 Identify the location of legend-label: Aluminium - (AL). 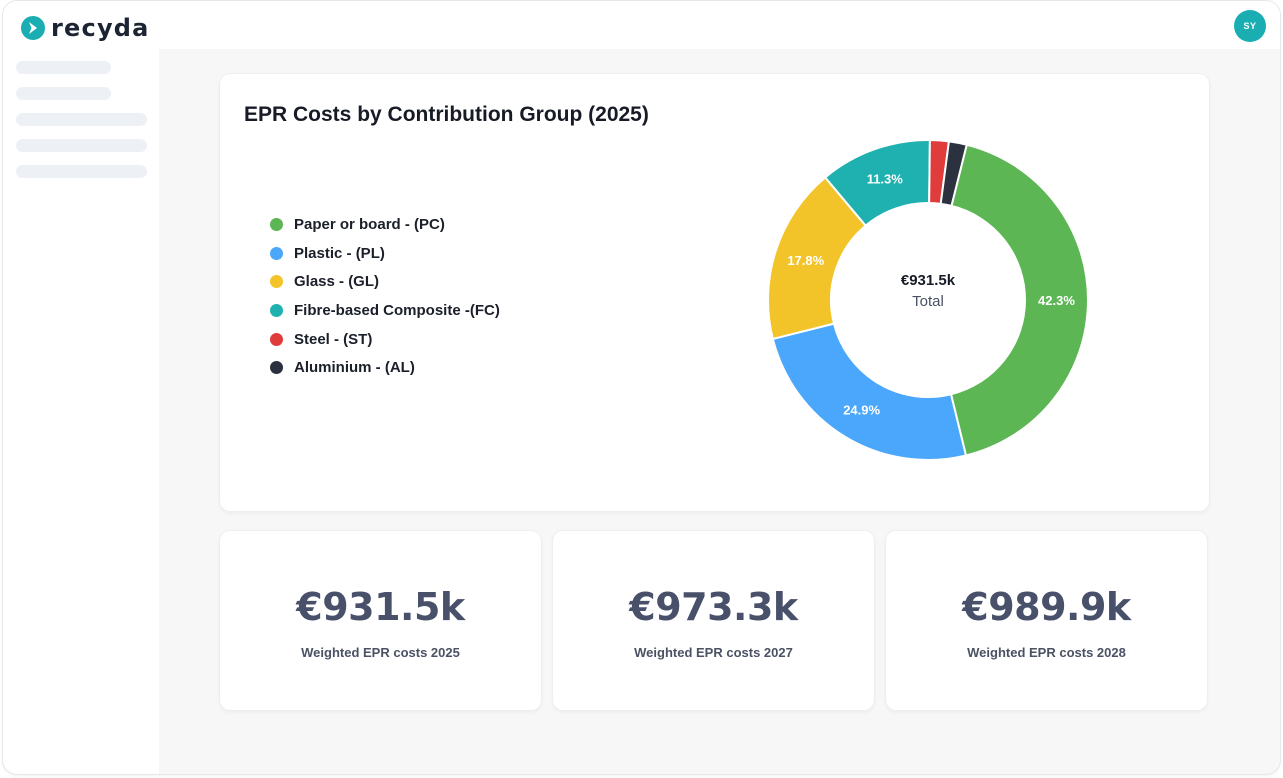
(354, 368).